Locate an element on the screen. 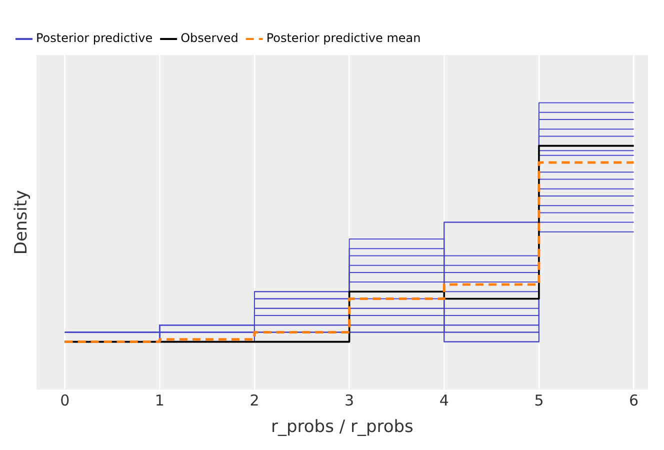 The image size is (664, 450). legend-label: Observed is located at coordinates (209, 38).